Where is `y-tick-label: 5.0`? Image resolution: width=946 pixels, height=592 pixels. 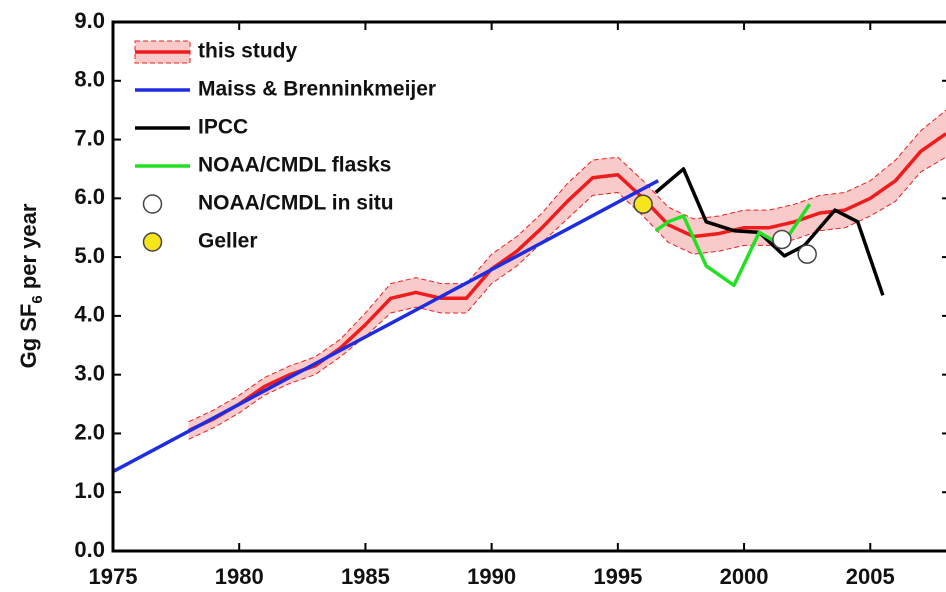
y-tick-label: 5.0 is located at coordinates (89, 255).